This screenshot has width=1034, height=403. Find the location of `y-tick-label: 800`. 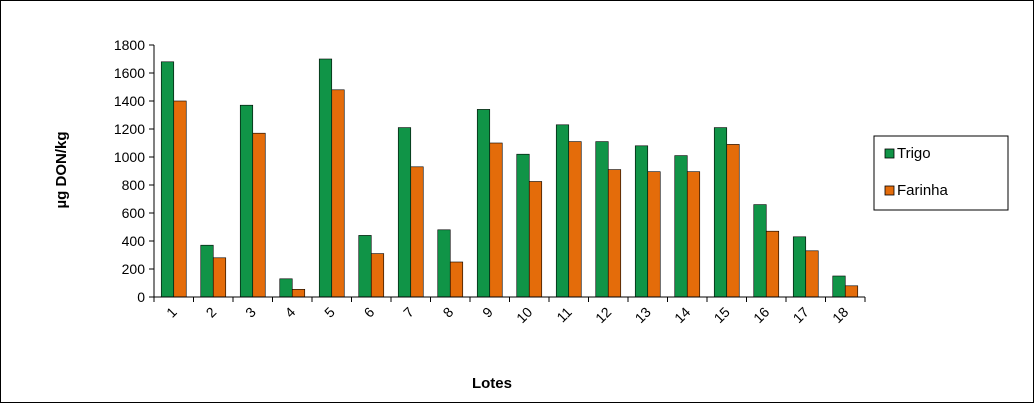

y-tick-label: 800 is located at coordinates (134, 185).